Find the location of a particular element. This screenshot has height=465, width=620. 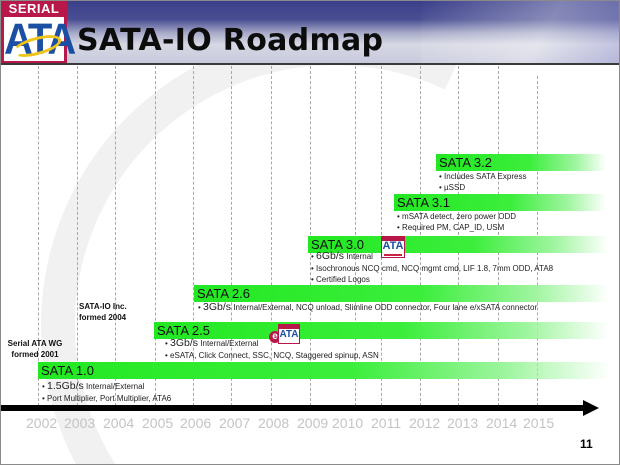

year-label: 2007 is located at coordinates (235, 423).